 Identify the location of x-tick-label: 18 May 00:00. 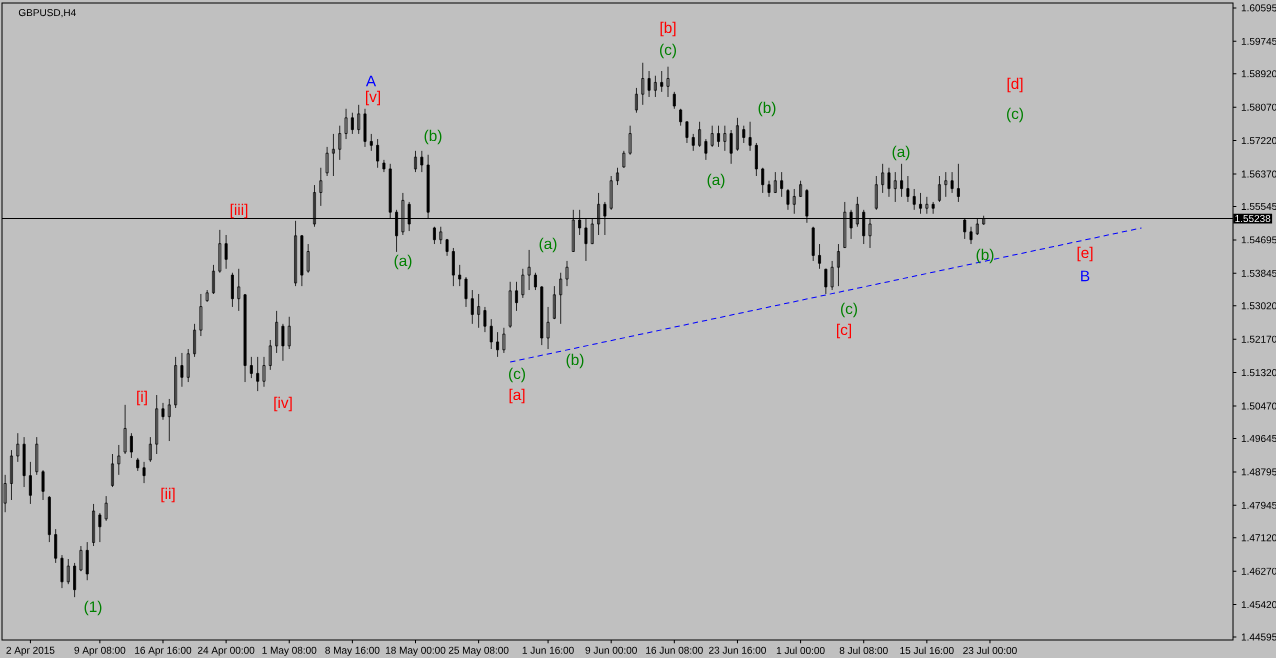
(415, 651).